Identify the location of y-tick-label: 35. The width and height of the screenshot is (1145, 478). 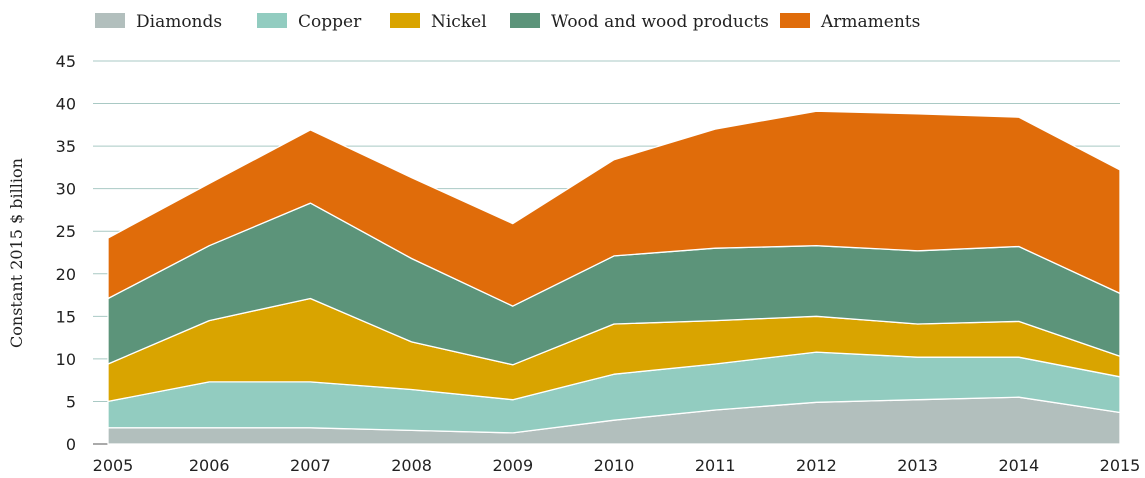
(66, 146).